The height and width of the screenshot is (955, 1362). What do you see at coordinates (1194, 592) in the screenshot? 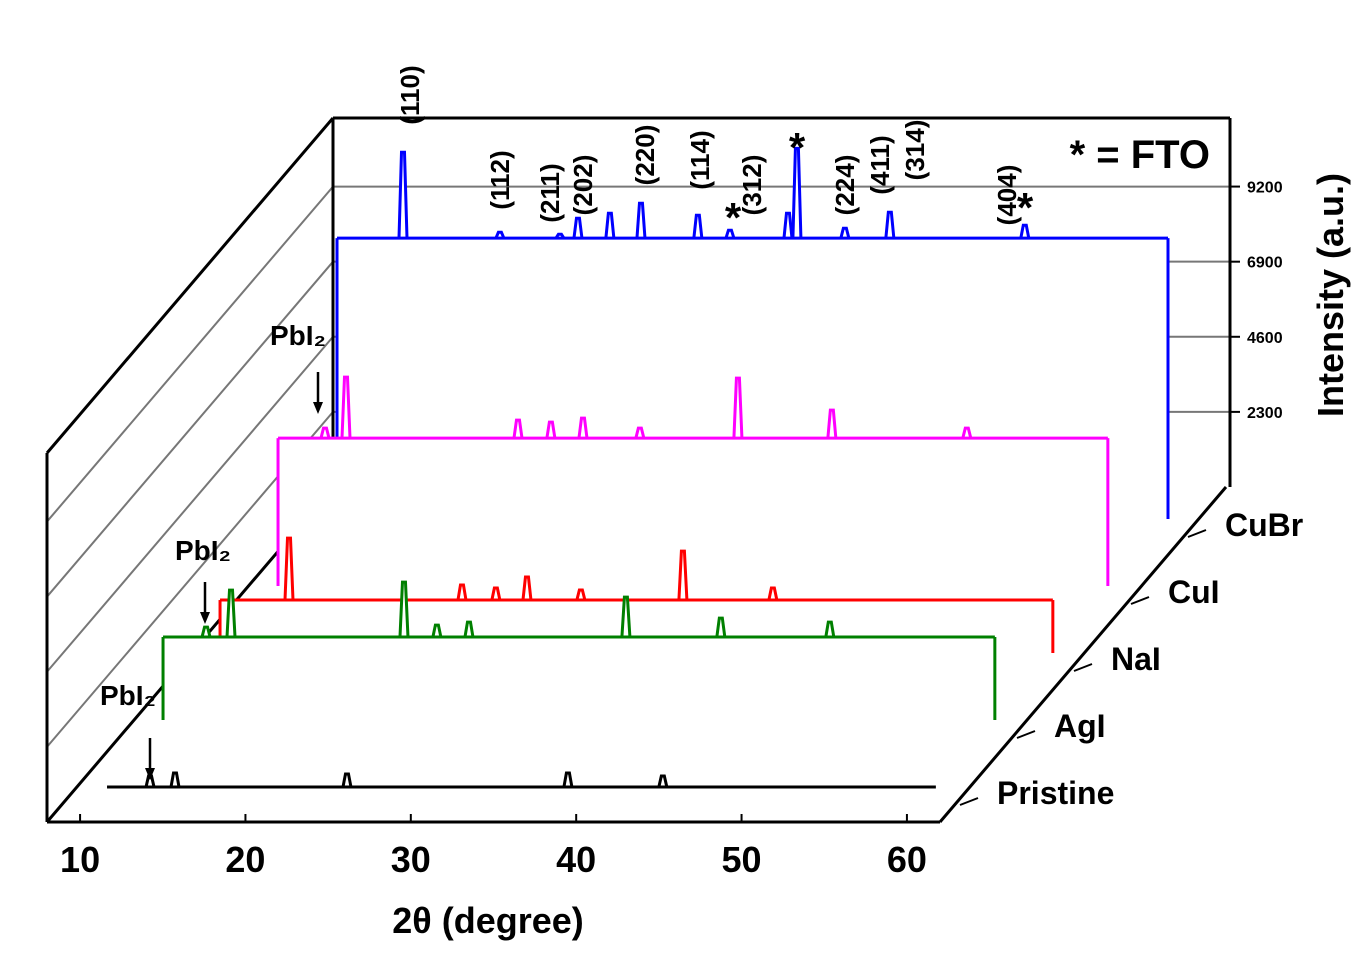
I see `series-label: CuI` at bounding box center [1194, 592].